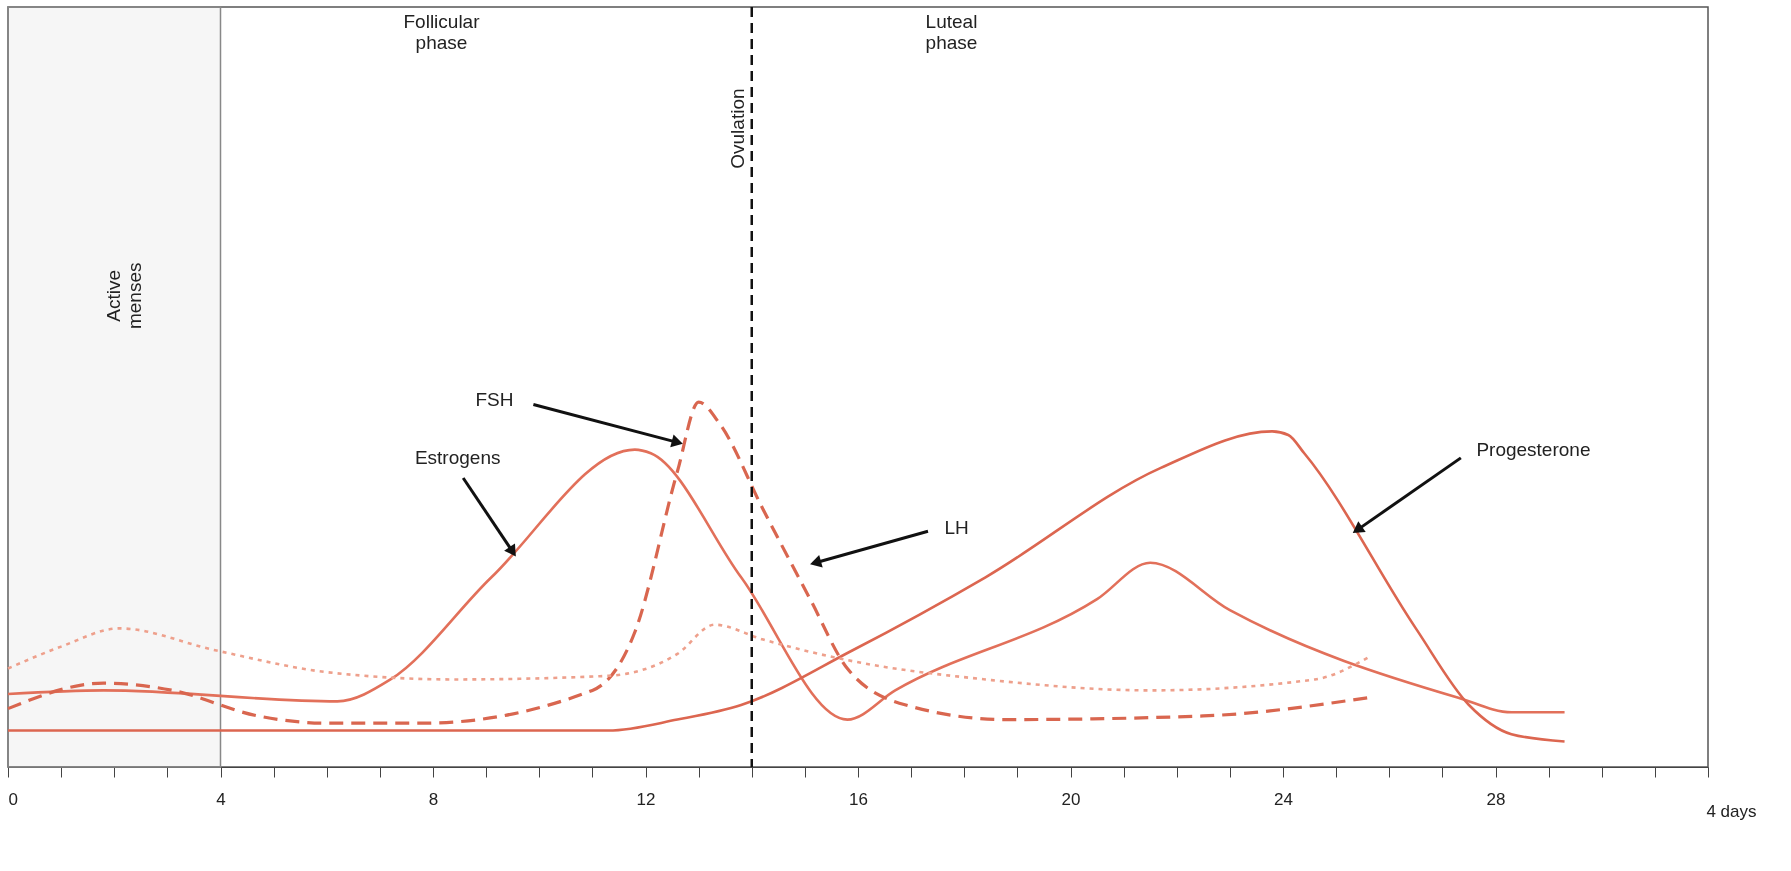 The image size is (1791, 871). Describe the element at coordinates (1071, 799) in the screenshot. I see `x-tick-label: 20` at that location.